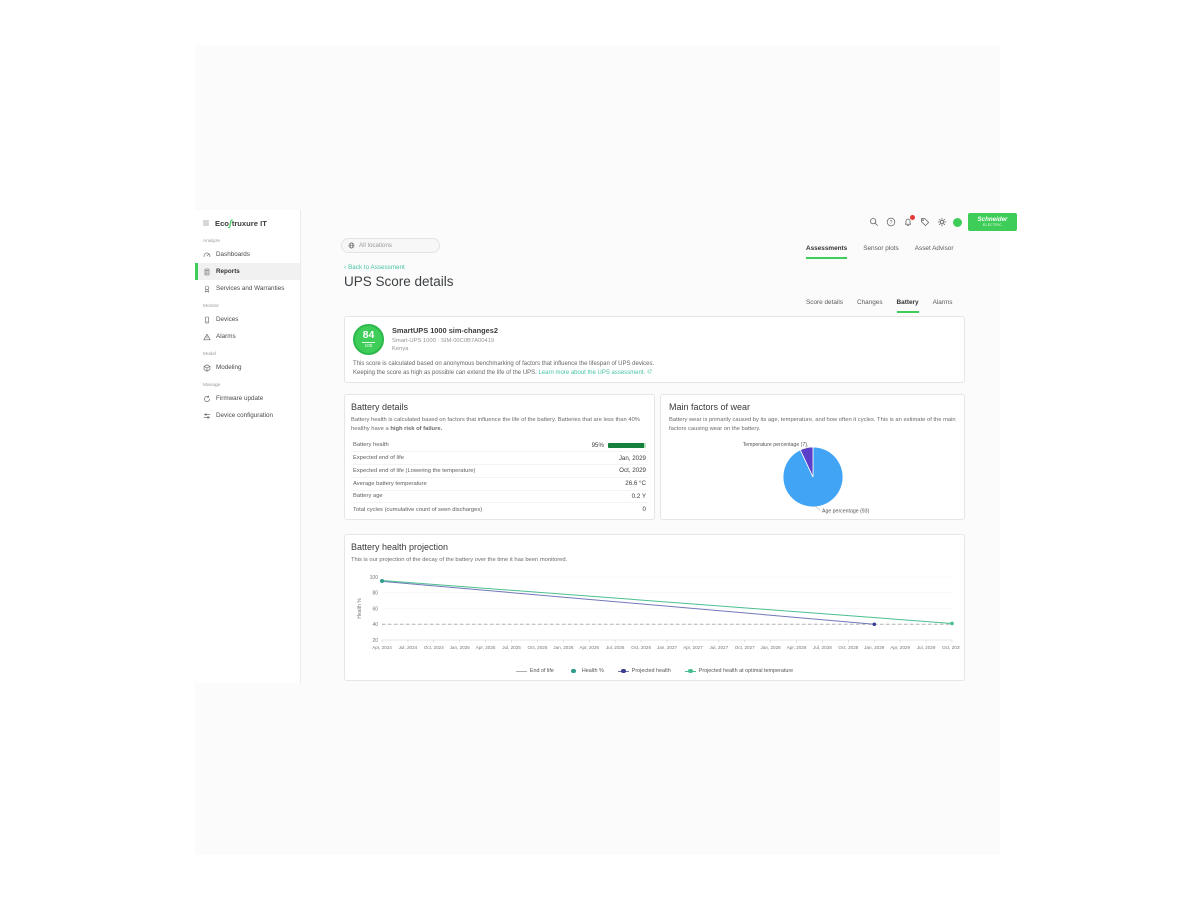 Image resolution: width=1200 pixels, height=900 pixels. Describe the element at coordinates (380, 407) in the screenshot. I see `card-title: Battery details` at that location.